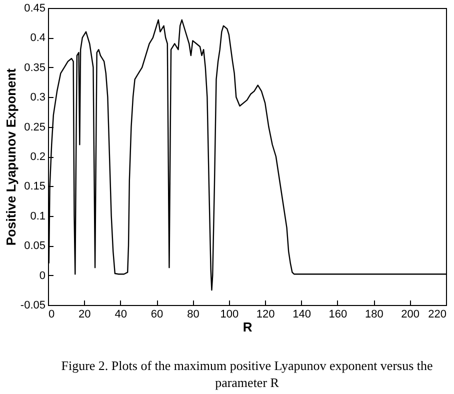 This screenshot has width=454, height=394. Describe the element at coordinates (33, 306) in the screenshot. I see `y-tick-label: -0.05` at that location.